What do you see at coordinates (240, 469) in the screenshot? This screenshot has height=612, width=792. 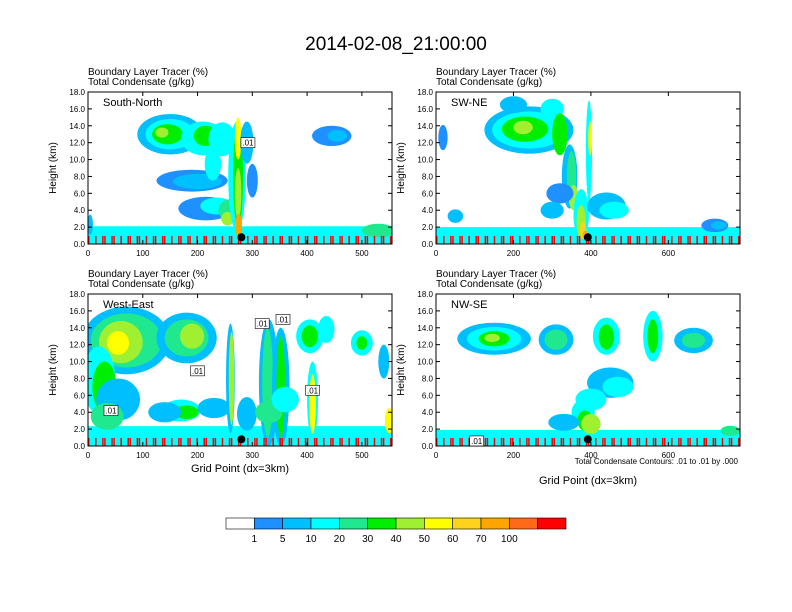 I see `x-axis-label: Grid Point (dx=3km)` at bounding box center [240, 469].